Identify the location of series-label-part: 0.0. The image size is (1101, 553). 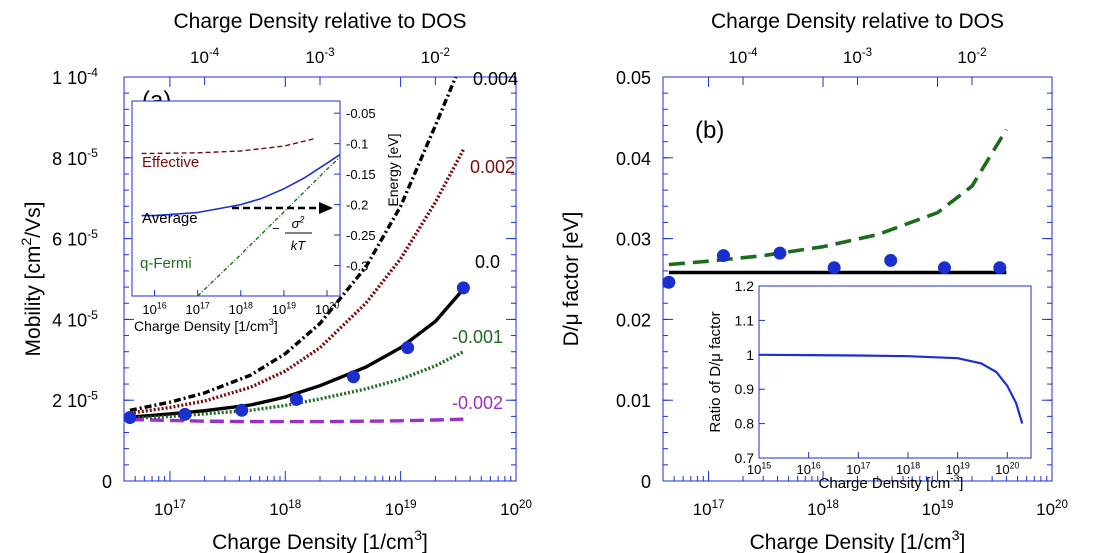
(487, 262).